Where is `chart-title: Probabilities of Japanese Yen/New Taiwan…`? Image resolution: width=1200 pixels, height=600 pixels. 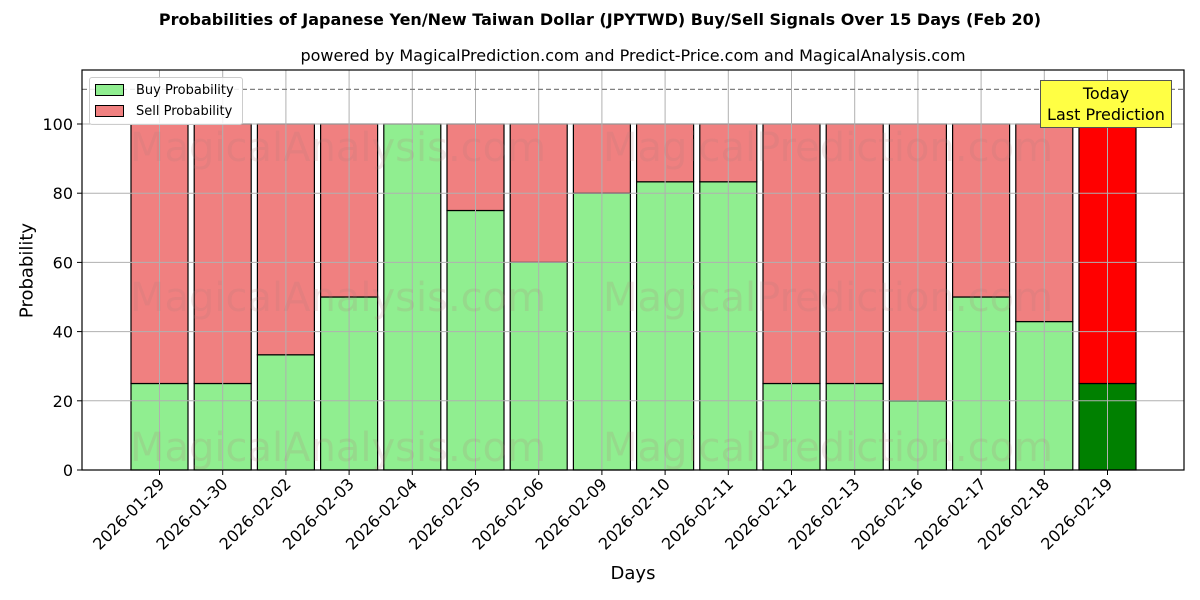
chart-title: Probabilities of Japanese Yen/New Taiwan… is located at coordinates (600, 19).